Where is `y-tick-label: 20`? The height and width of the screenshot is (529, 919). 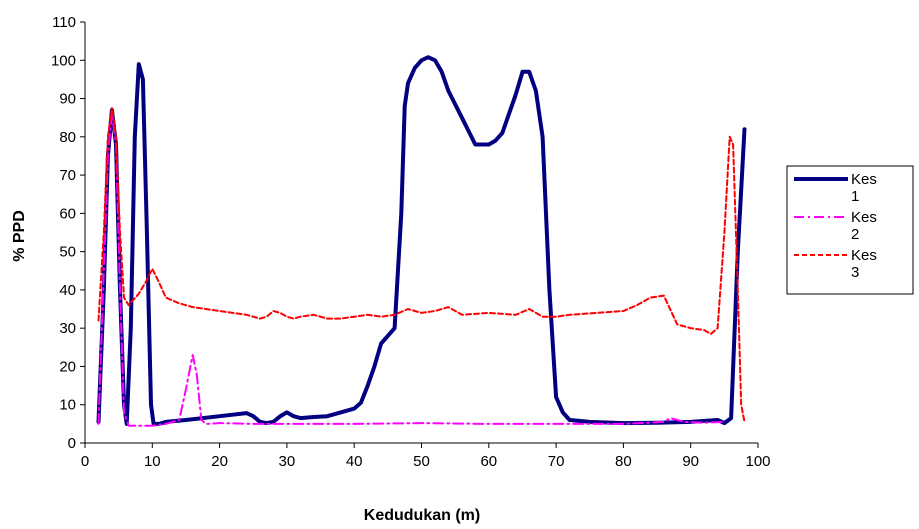
y-tick-label: 20 is located at coordinates (67, 366).